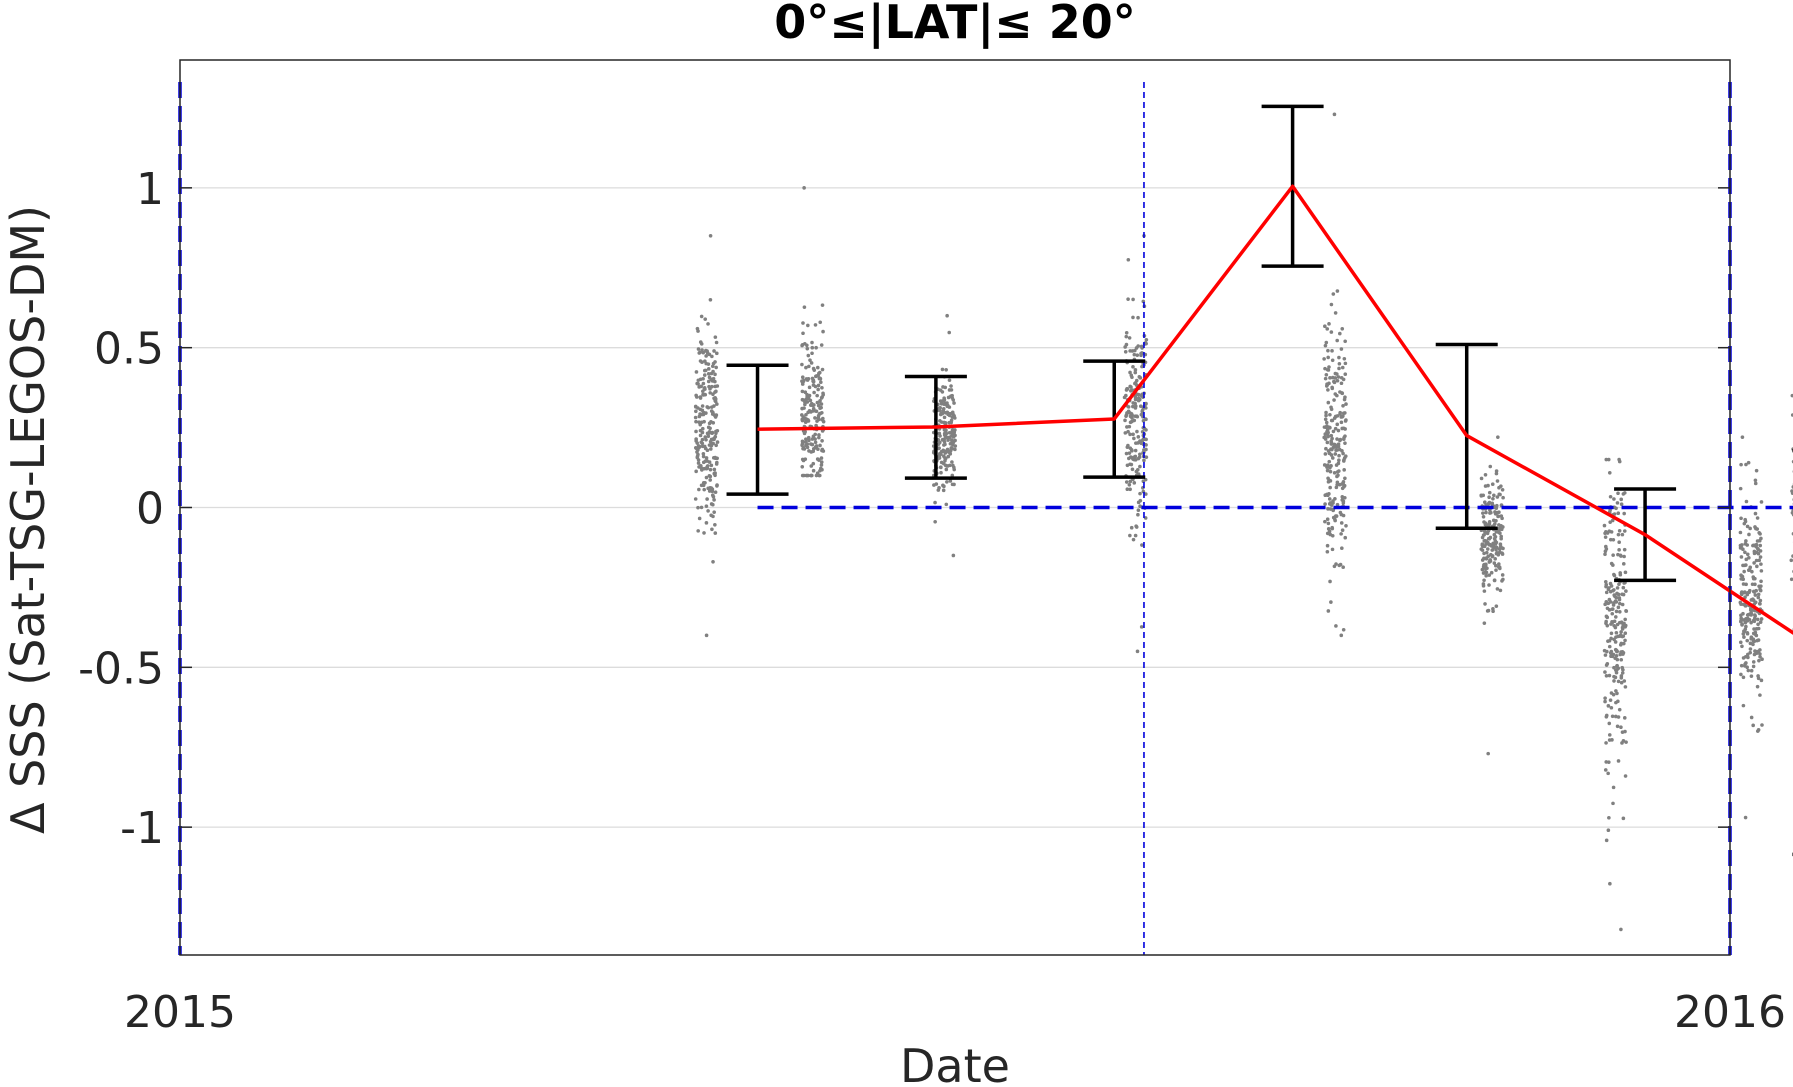  I want to click on y-tick-label: 0.5, so click(129, 349).